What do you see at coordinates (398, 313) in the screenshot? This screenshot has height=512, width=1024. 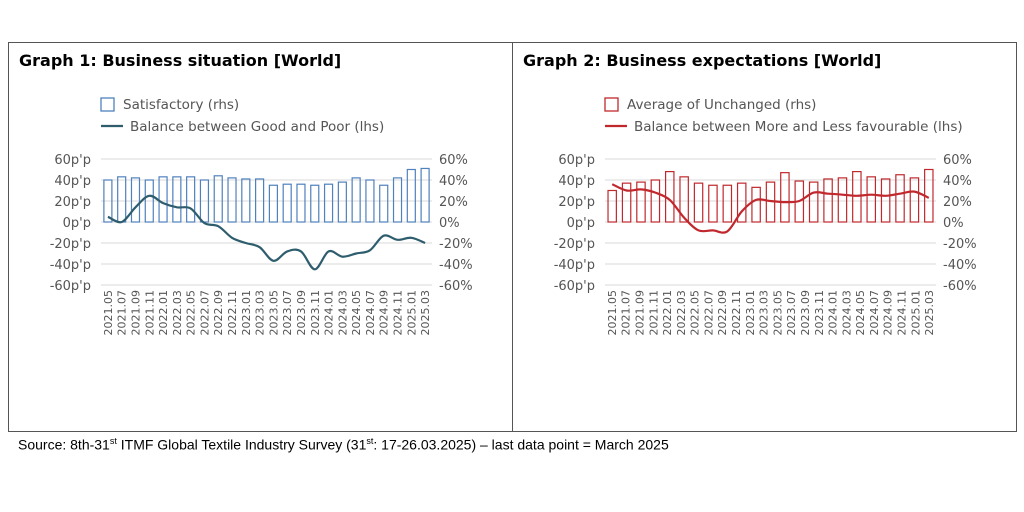 I see `graph-1-xtick: 2024.11` at bounding box center [398, 313].